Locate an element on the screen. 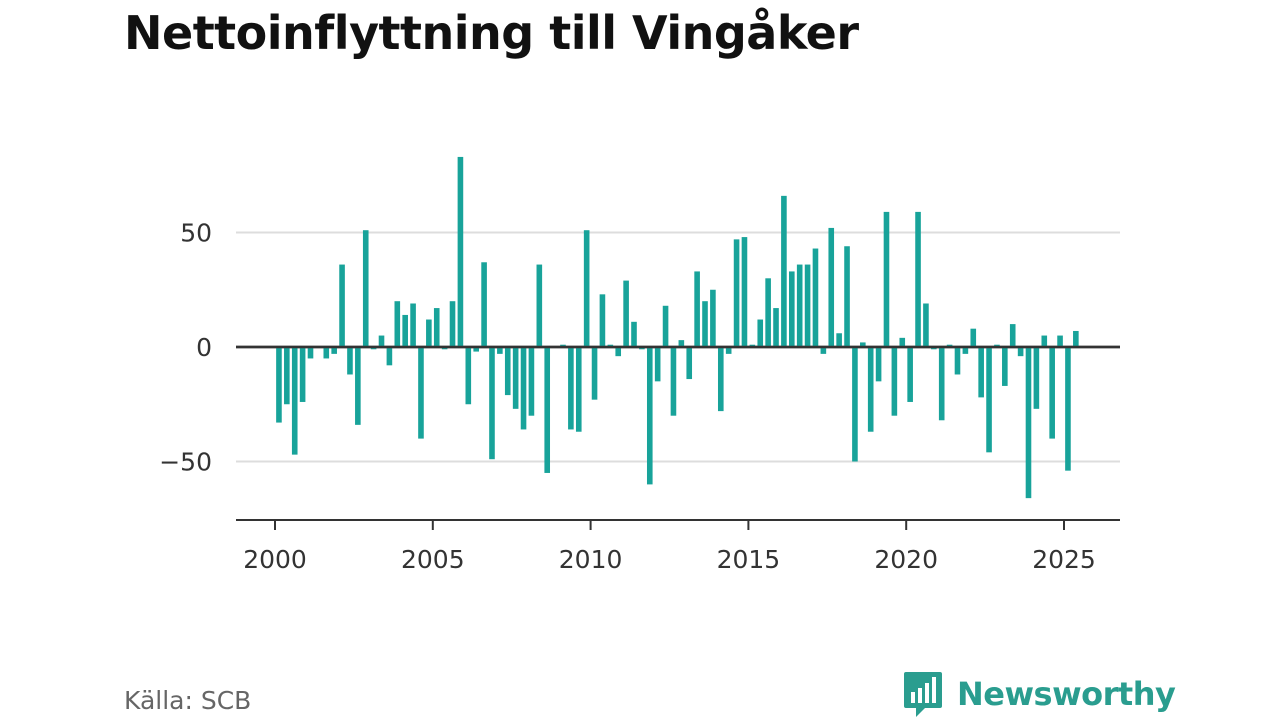 Image resolution: width=1280 pixels, height=720 pixels. y-tick-label: 50 is located at coordinates (196, 233).